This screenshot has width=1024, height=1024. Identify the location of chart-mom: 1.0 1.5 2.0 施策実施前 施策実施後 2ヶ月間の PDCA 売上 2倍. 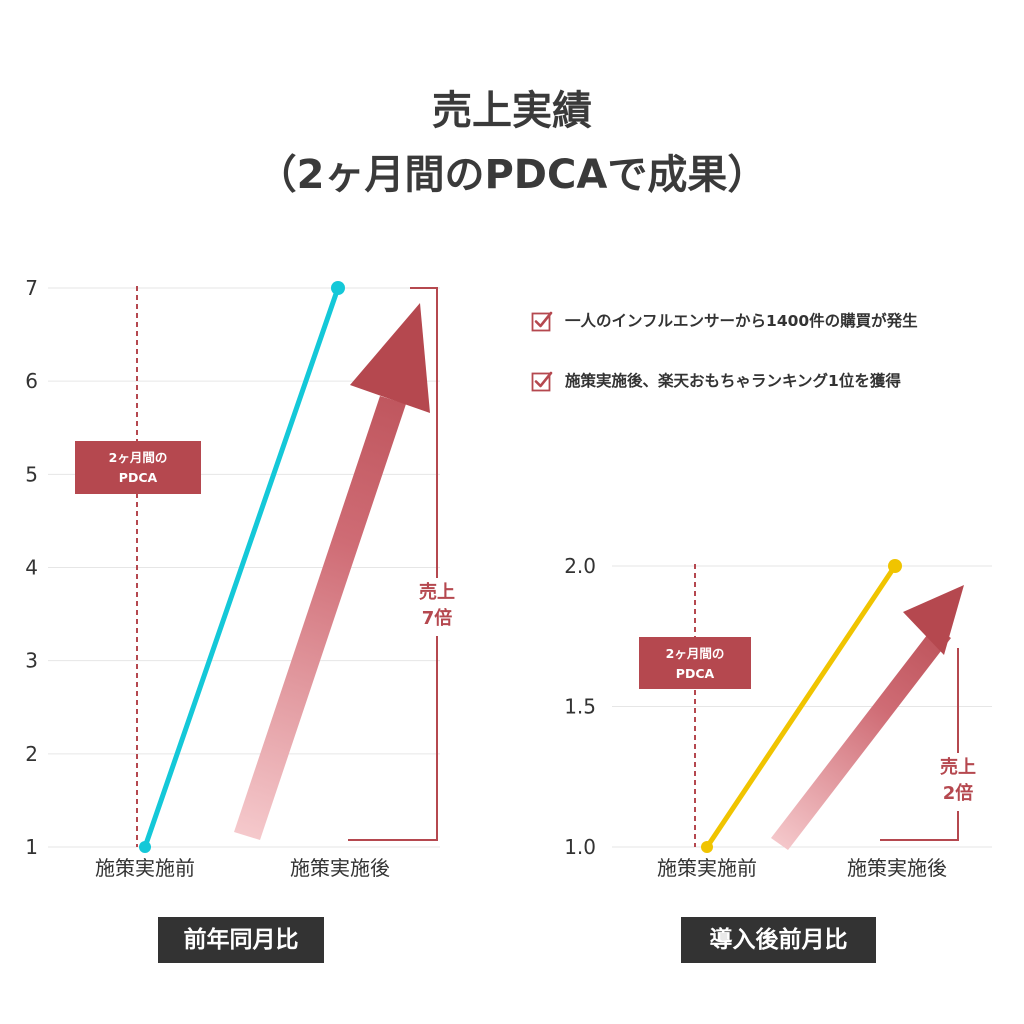
(778, 717).